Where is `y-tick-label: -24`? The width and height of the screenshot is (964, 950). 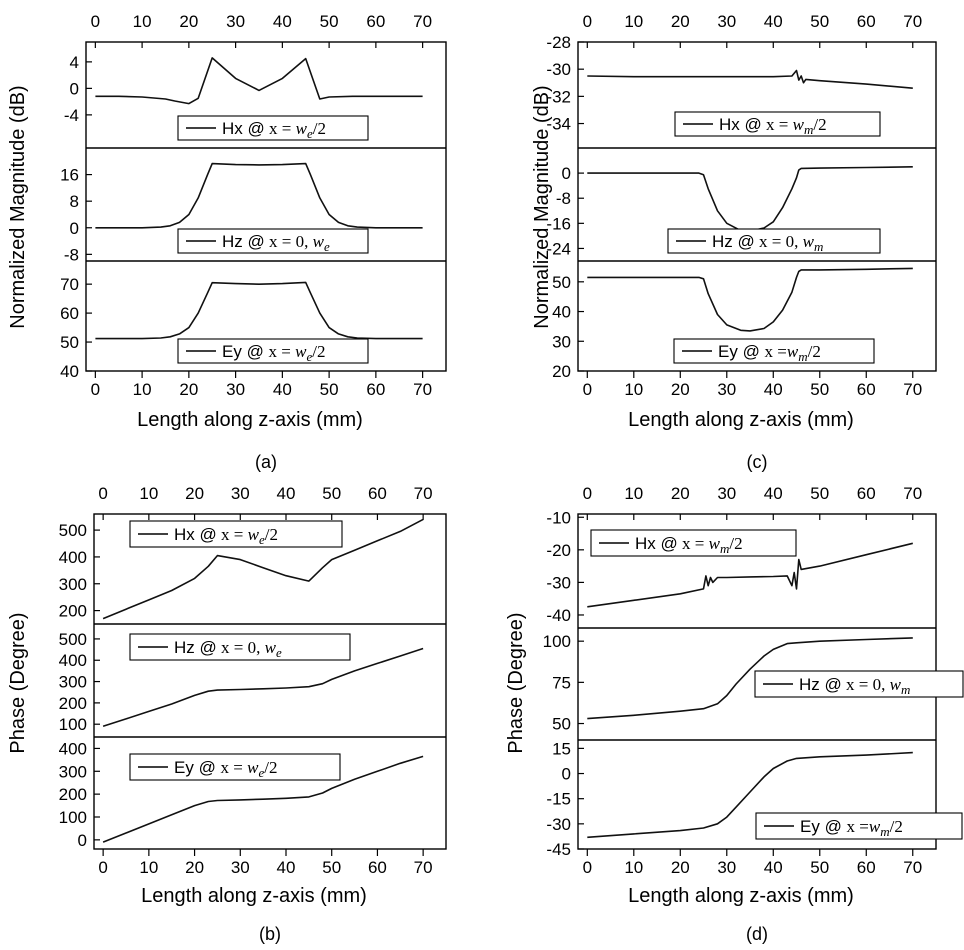
y-tick-label: -24 is located at coordinates (558, 248).